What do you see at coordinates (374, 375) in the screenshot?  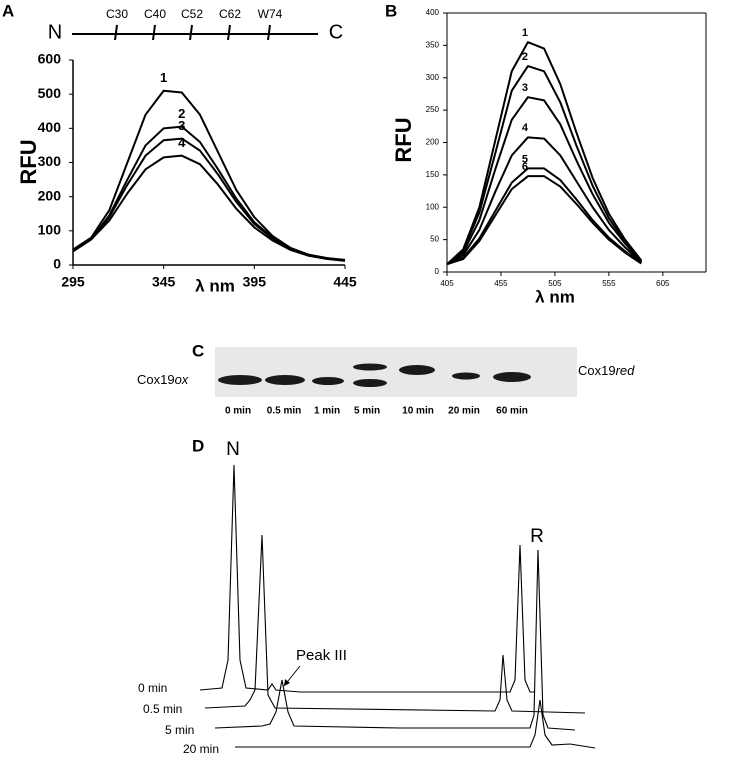 I see `gel-bands` at bounding box center [374, 375].